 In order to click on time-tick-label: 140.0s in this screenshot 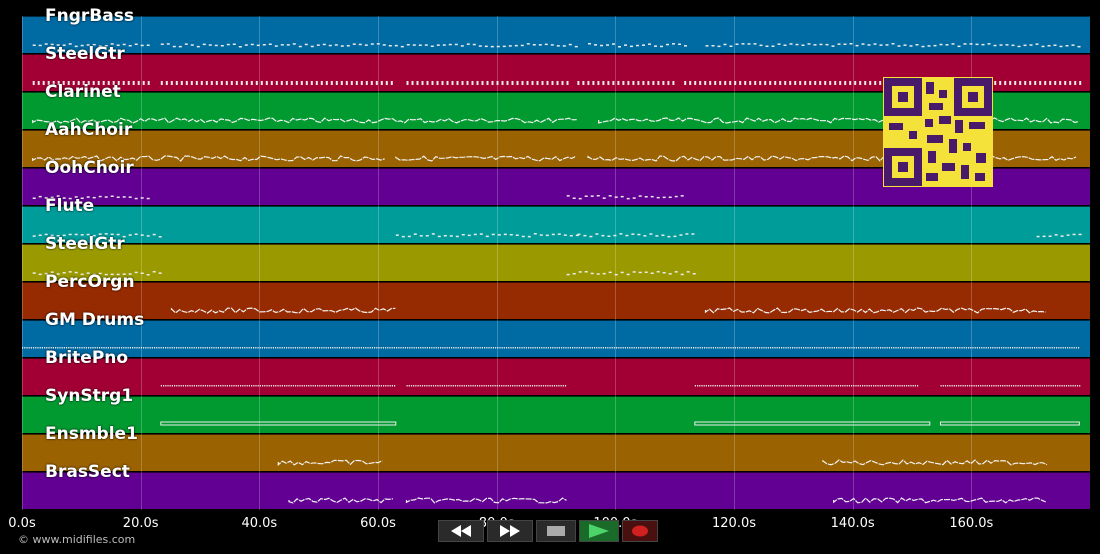, I will do `click(852, 523)`.